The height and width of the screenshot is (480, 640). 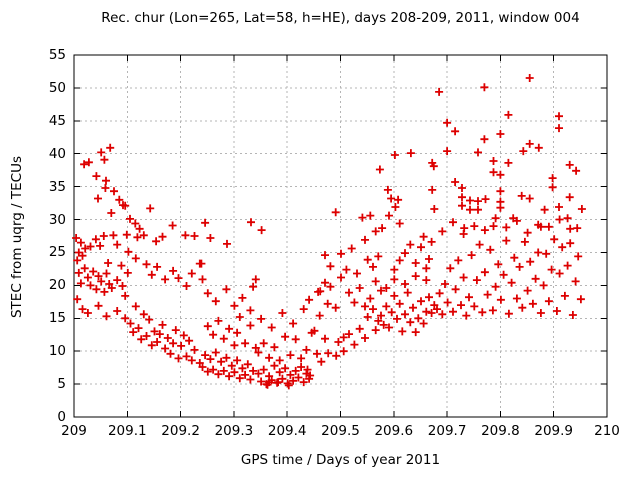 I want to click on x-tick-label: 210, so click(x=607, y=431).